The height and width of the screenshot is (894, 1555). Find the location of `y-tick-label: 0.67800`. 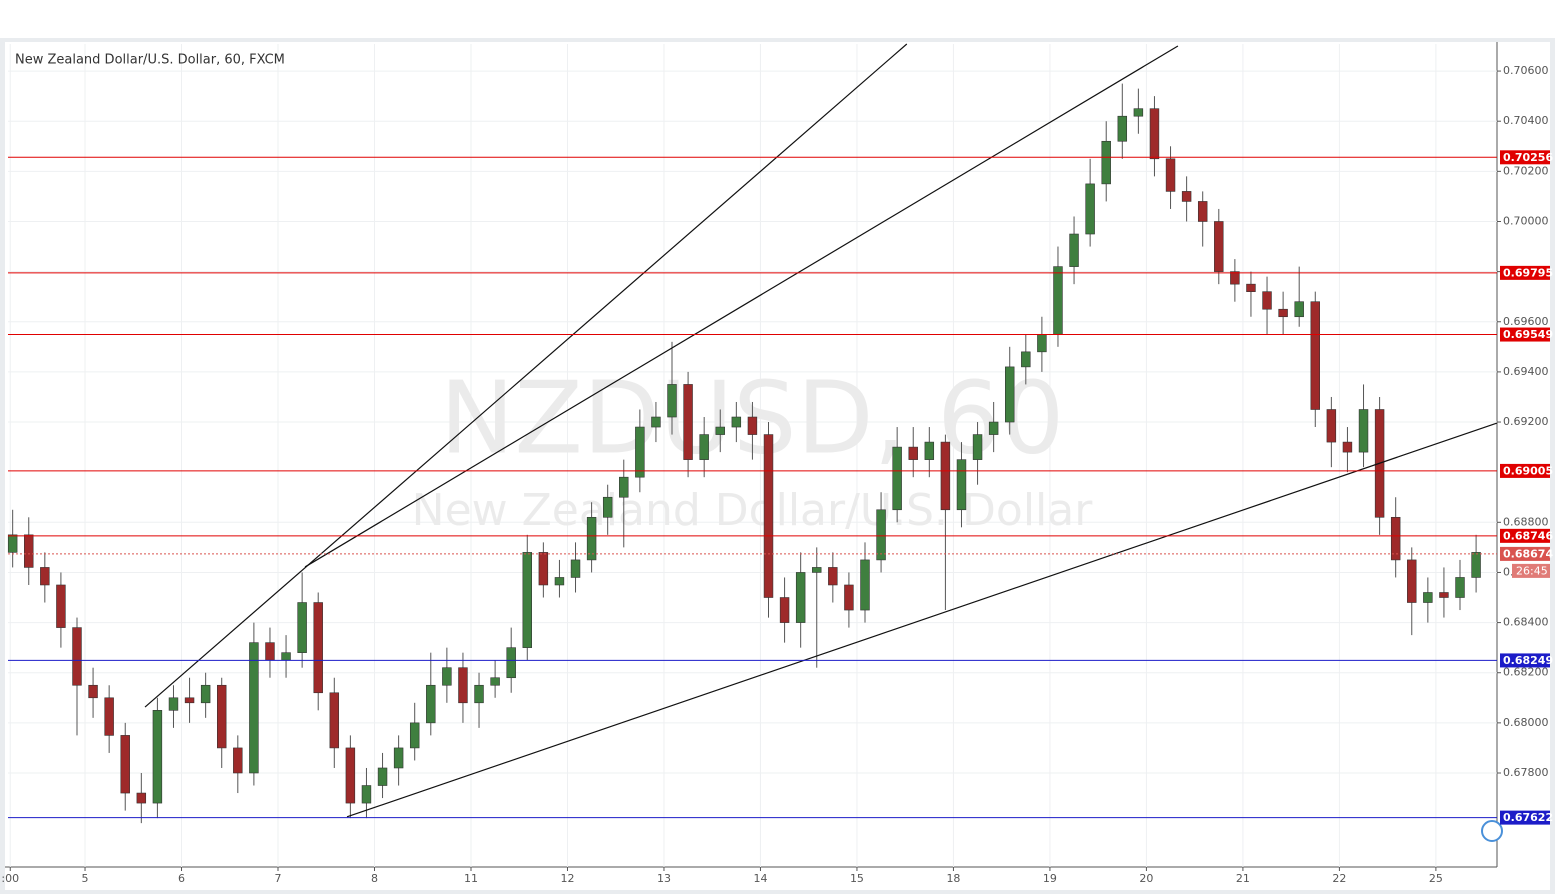

y-tick-label: 0.67800 is located at coordinates (1526, 772).